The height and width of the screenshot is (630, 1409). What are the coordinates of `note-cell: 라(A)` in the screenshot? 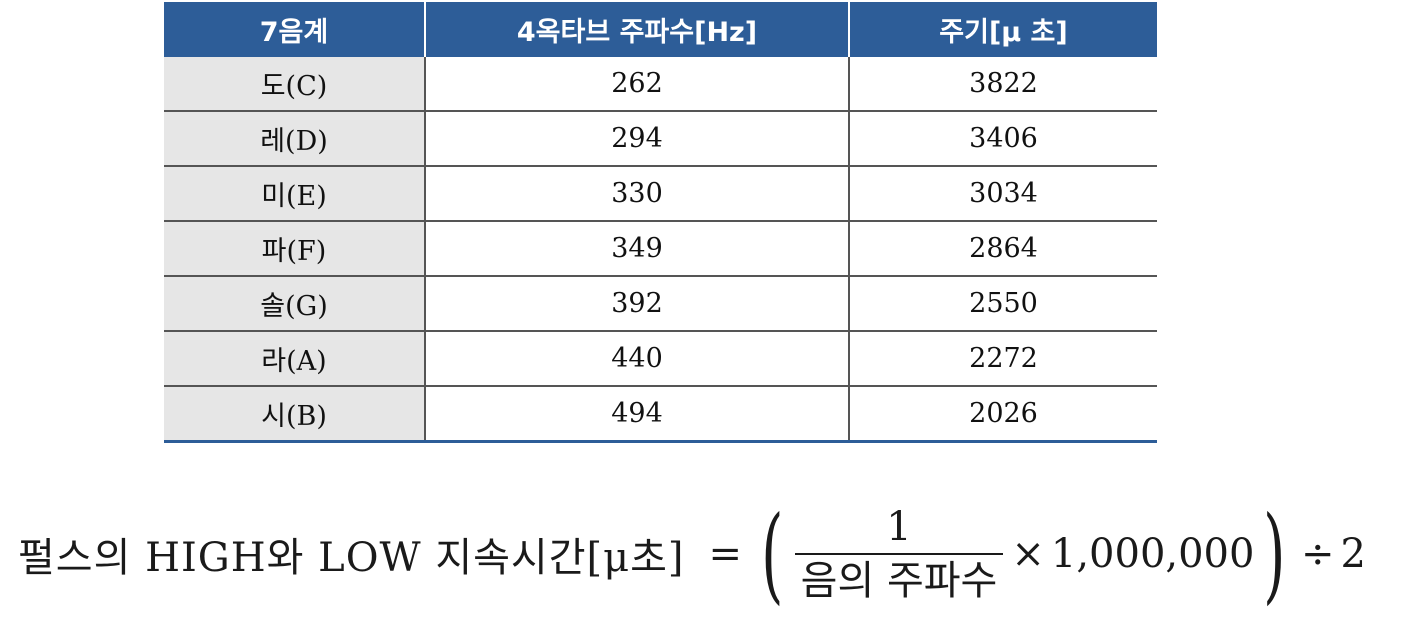 It's located at (294, 358).